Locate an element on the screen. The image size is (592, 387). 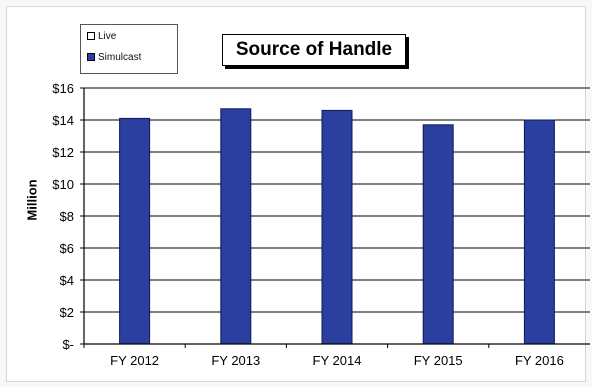
x-axis-ticks: FY 2012 FY 2013 FY 2014 FY 2015 FY 2016 is located at coordinates (323, 356).